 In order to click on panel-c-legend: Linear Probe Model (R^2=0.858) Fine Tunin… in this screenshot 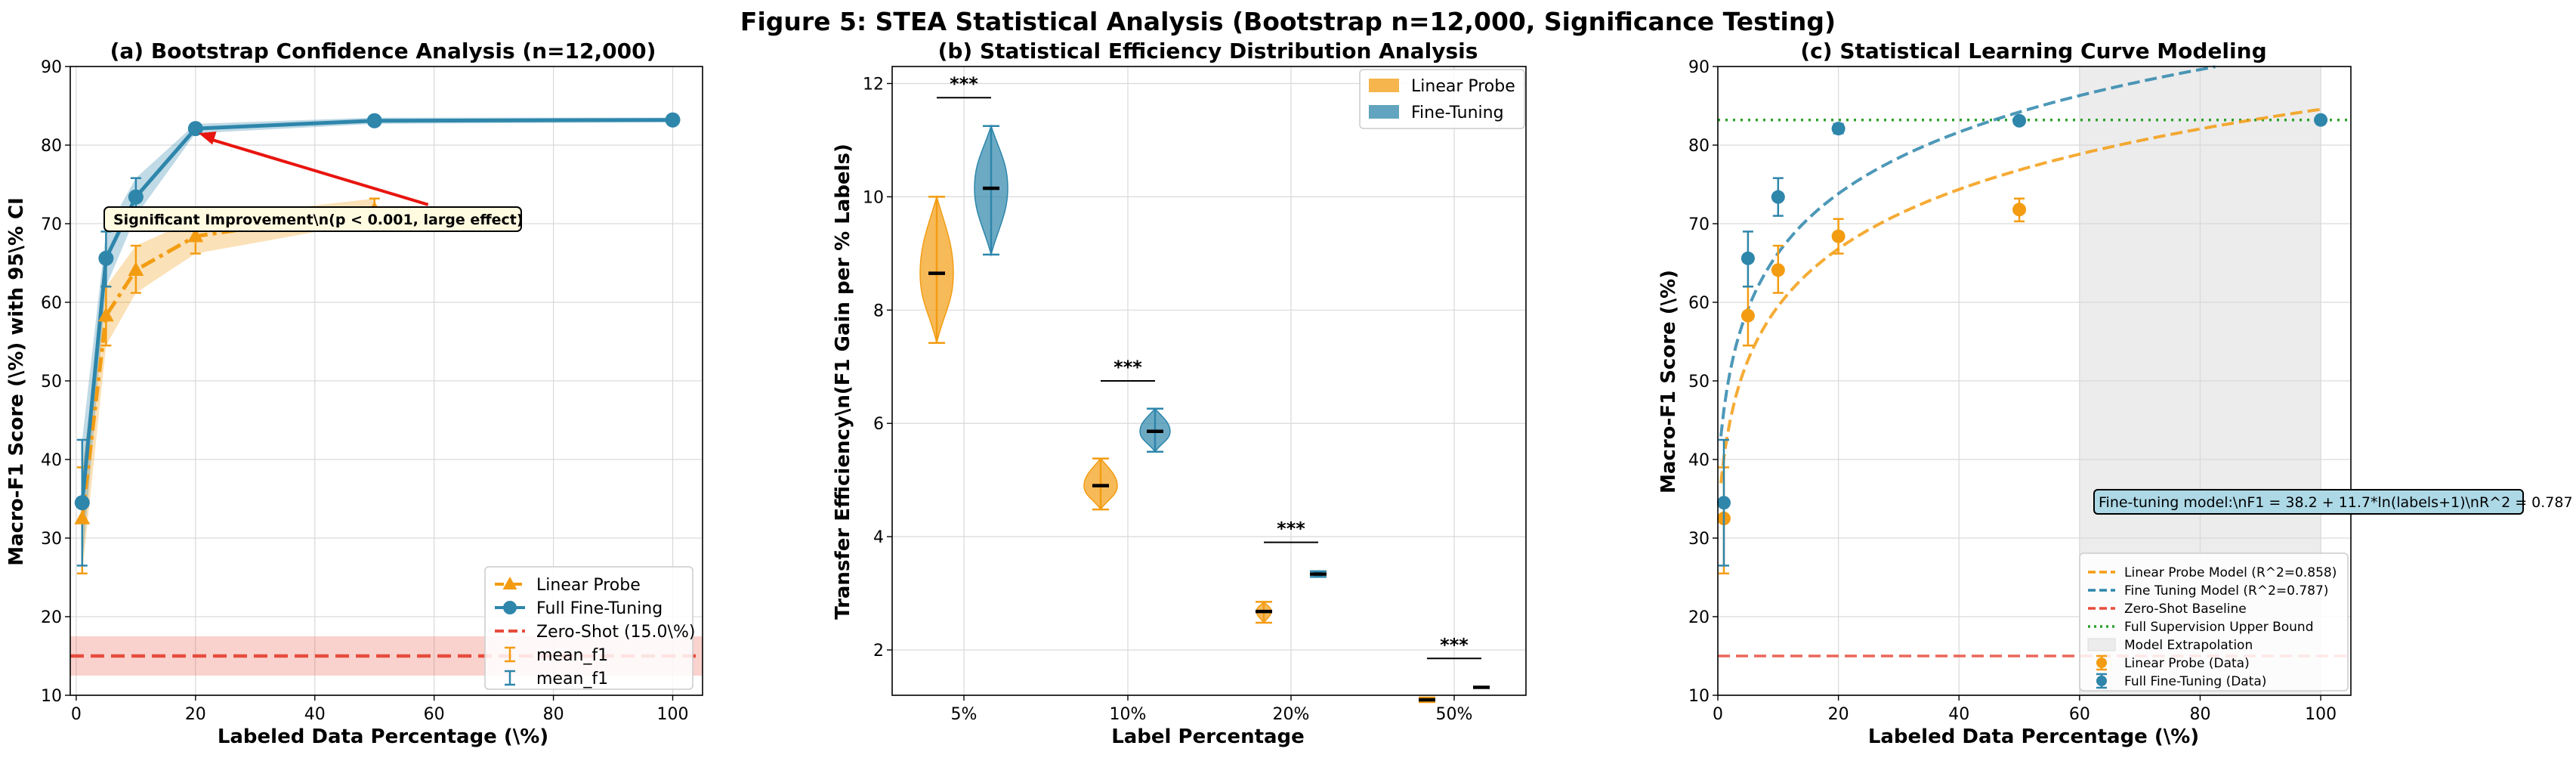, I will do `click(2214, 621)`.